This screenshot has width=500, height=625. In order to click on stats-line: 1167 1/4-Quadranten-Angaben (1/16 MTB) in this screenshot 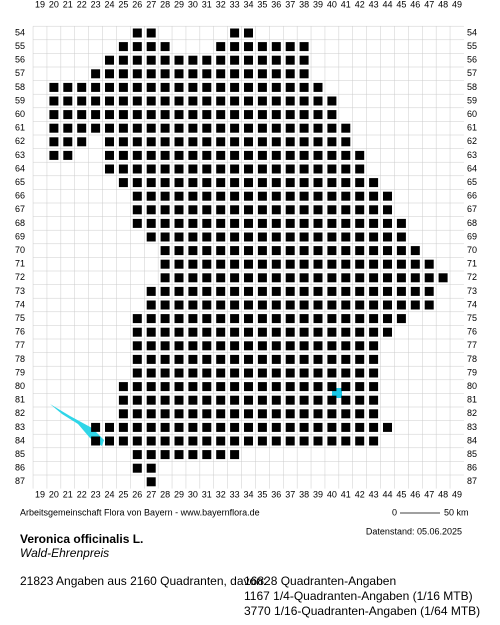, I will do `click(358, 596)`.